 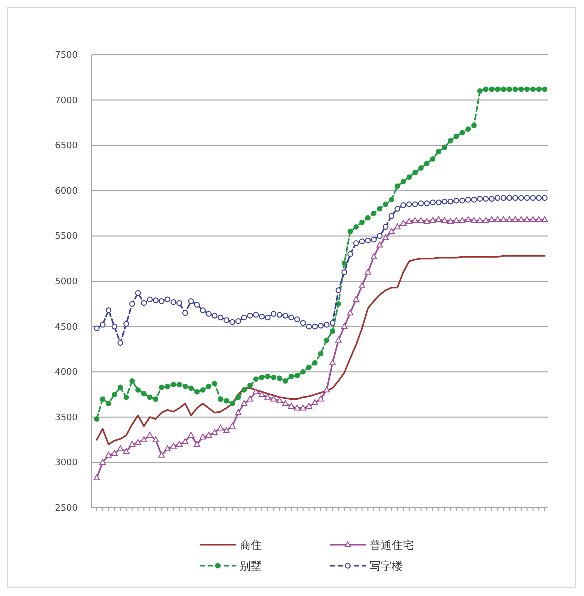 What do you see at coordinates (66, 509) in the screenshot?
I see `y-tick-label: 2500` at bounding box center [66, 509].